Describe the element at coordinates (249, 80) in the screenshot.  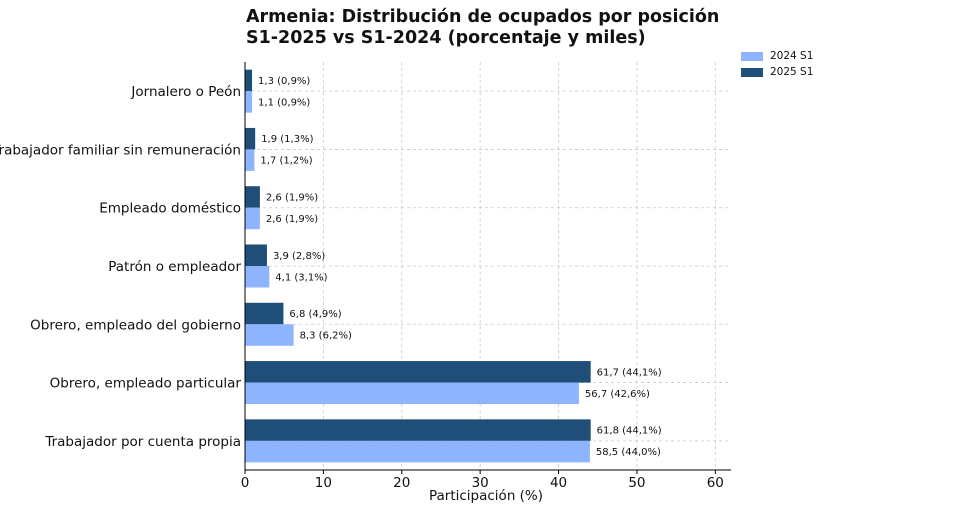
I see `bar-2025-s1-jornalero-o-peon` at that location.